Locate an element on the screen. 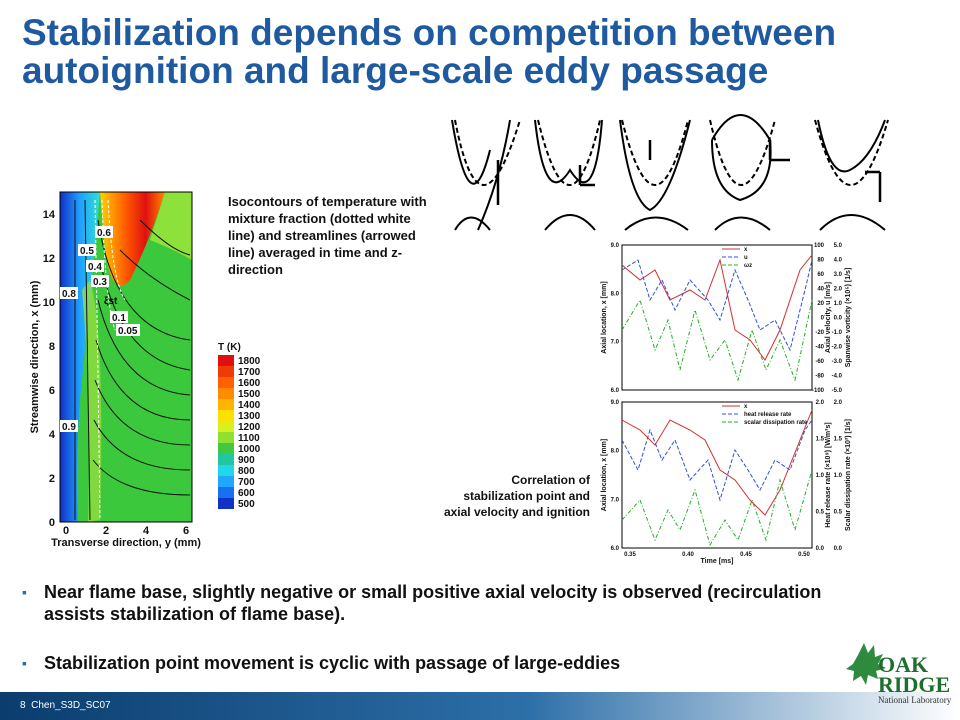 Image resolution: width=960 pixels, height=720 pixels. contour-label: 0.1 is located at coordinates (119, 318).